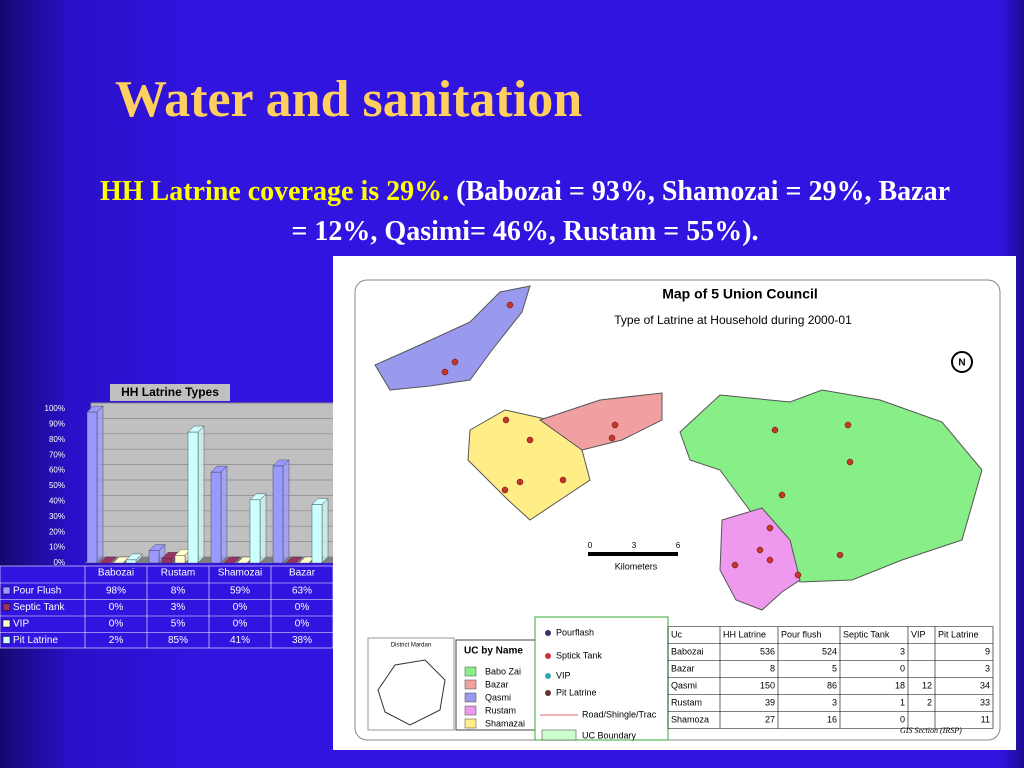 This screenshot has height=768, width=1024. Describe the element at coordinates (767, 651) in the screenshot. I see `map-table-cell: 536` at that location.